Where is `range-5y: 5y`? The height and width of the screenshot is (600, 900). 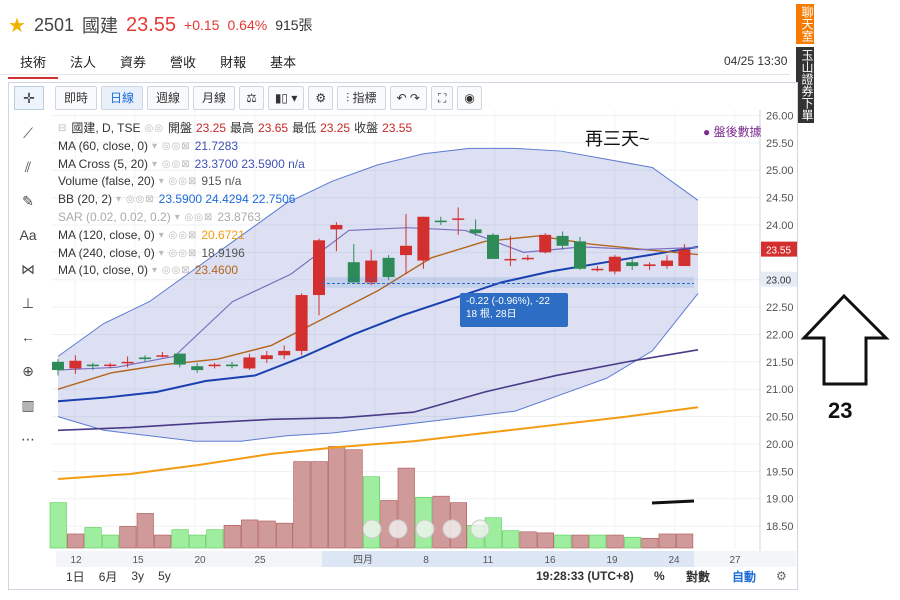 range-5y: 5y is located at coordinates (164, 576).